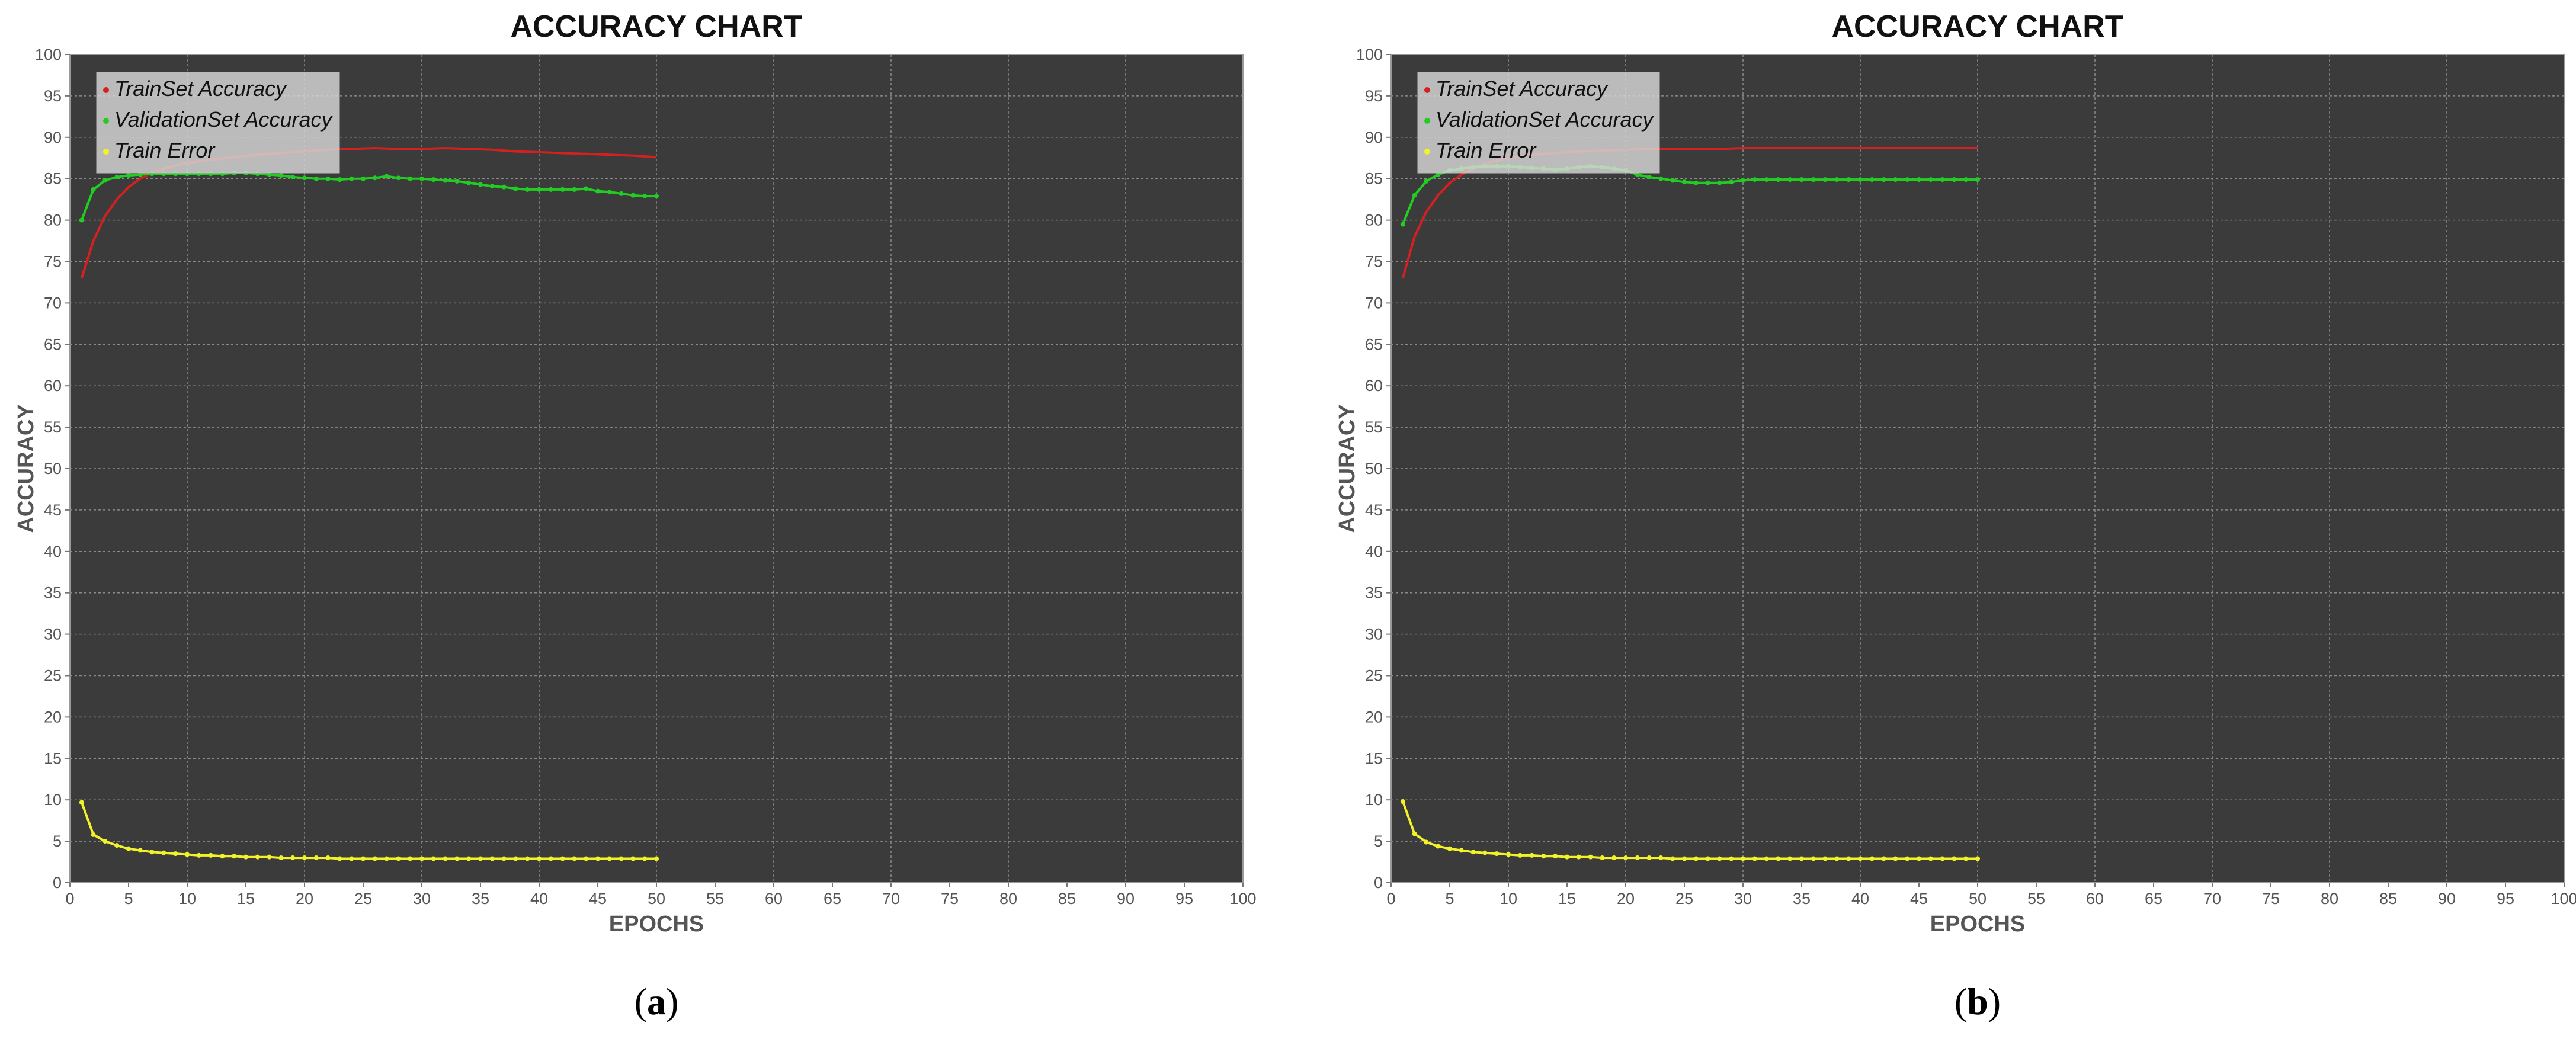 This screenshot has height=1045, width=2576. What do you see at coordinates (1977, 924) in the screenshot?
I see `x-axis-label: EPOCHS` at bounding box center [1977, 924].